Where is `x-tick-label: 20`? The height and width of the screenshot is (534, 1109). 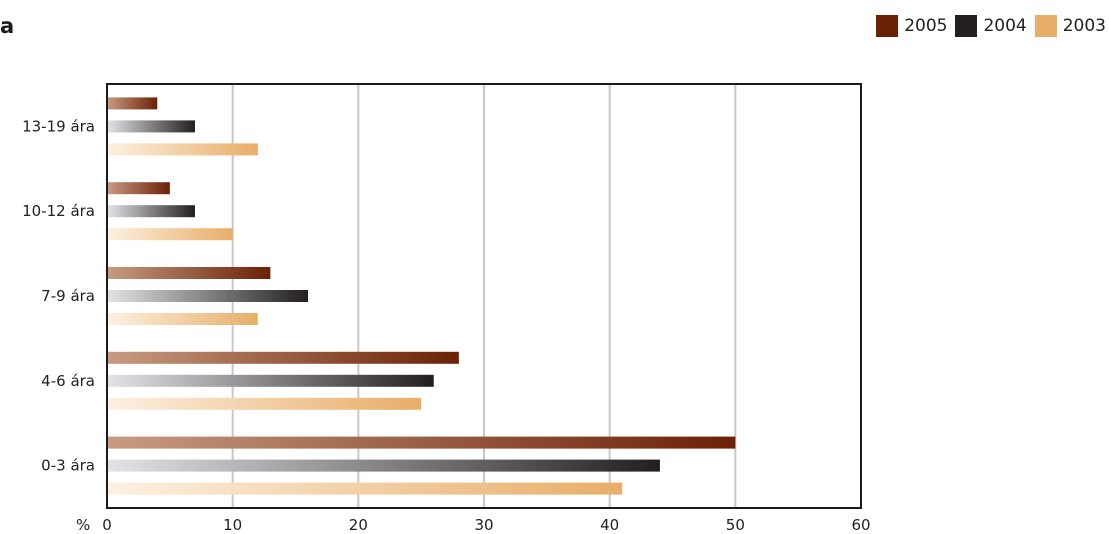
x-tick-label: 20 is located at coordinates (358, 525).